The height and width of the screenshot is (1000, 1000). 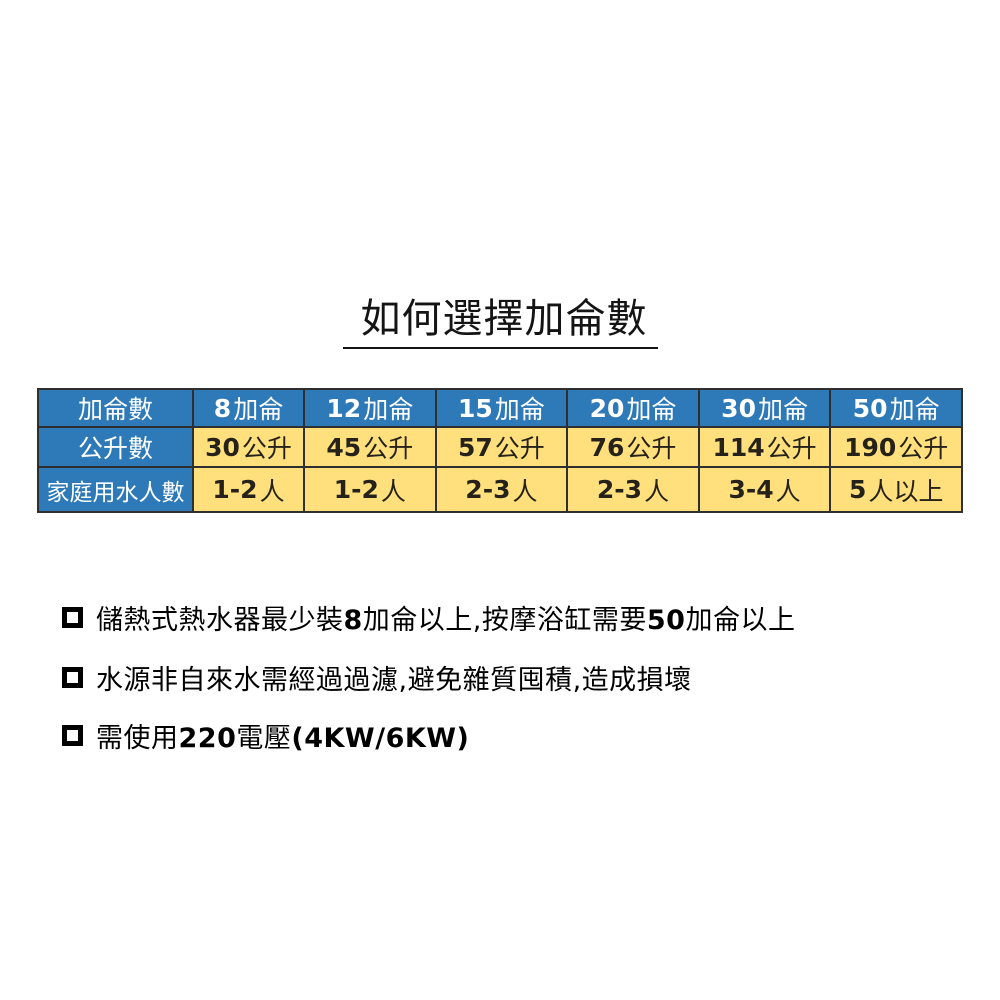 I want to click on bullet-note-voltage: 需使用220電壓(4KW/6KW), so click(x=265, y=735).